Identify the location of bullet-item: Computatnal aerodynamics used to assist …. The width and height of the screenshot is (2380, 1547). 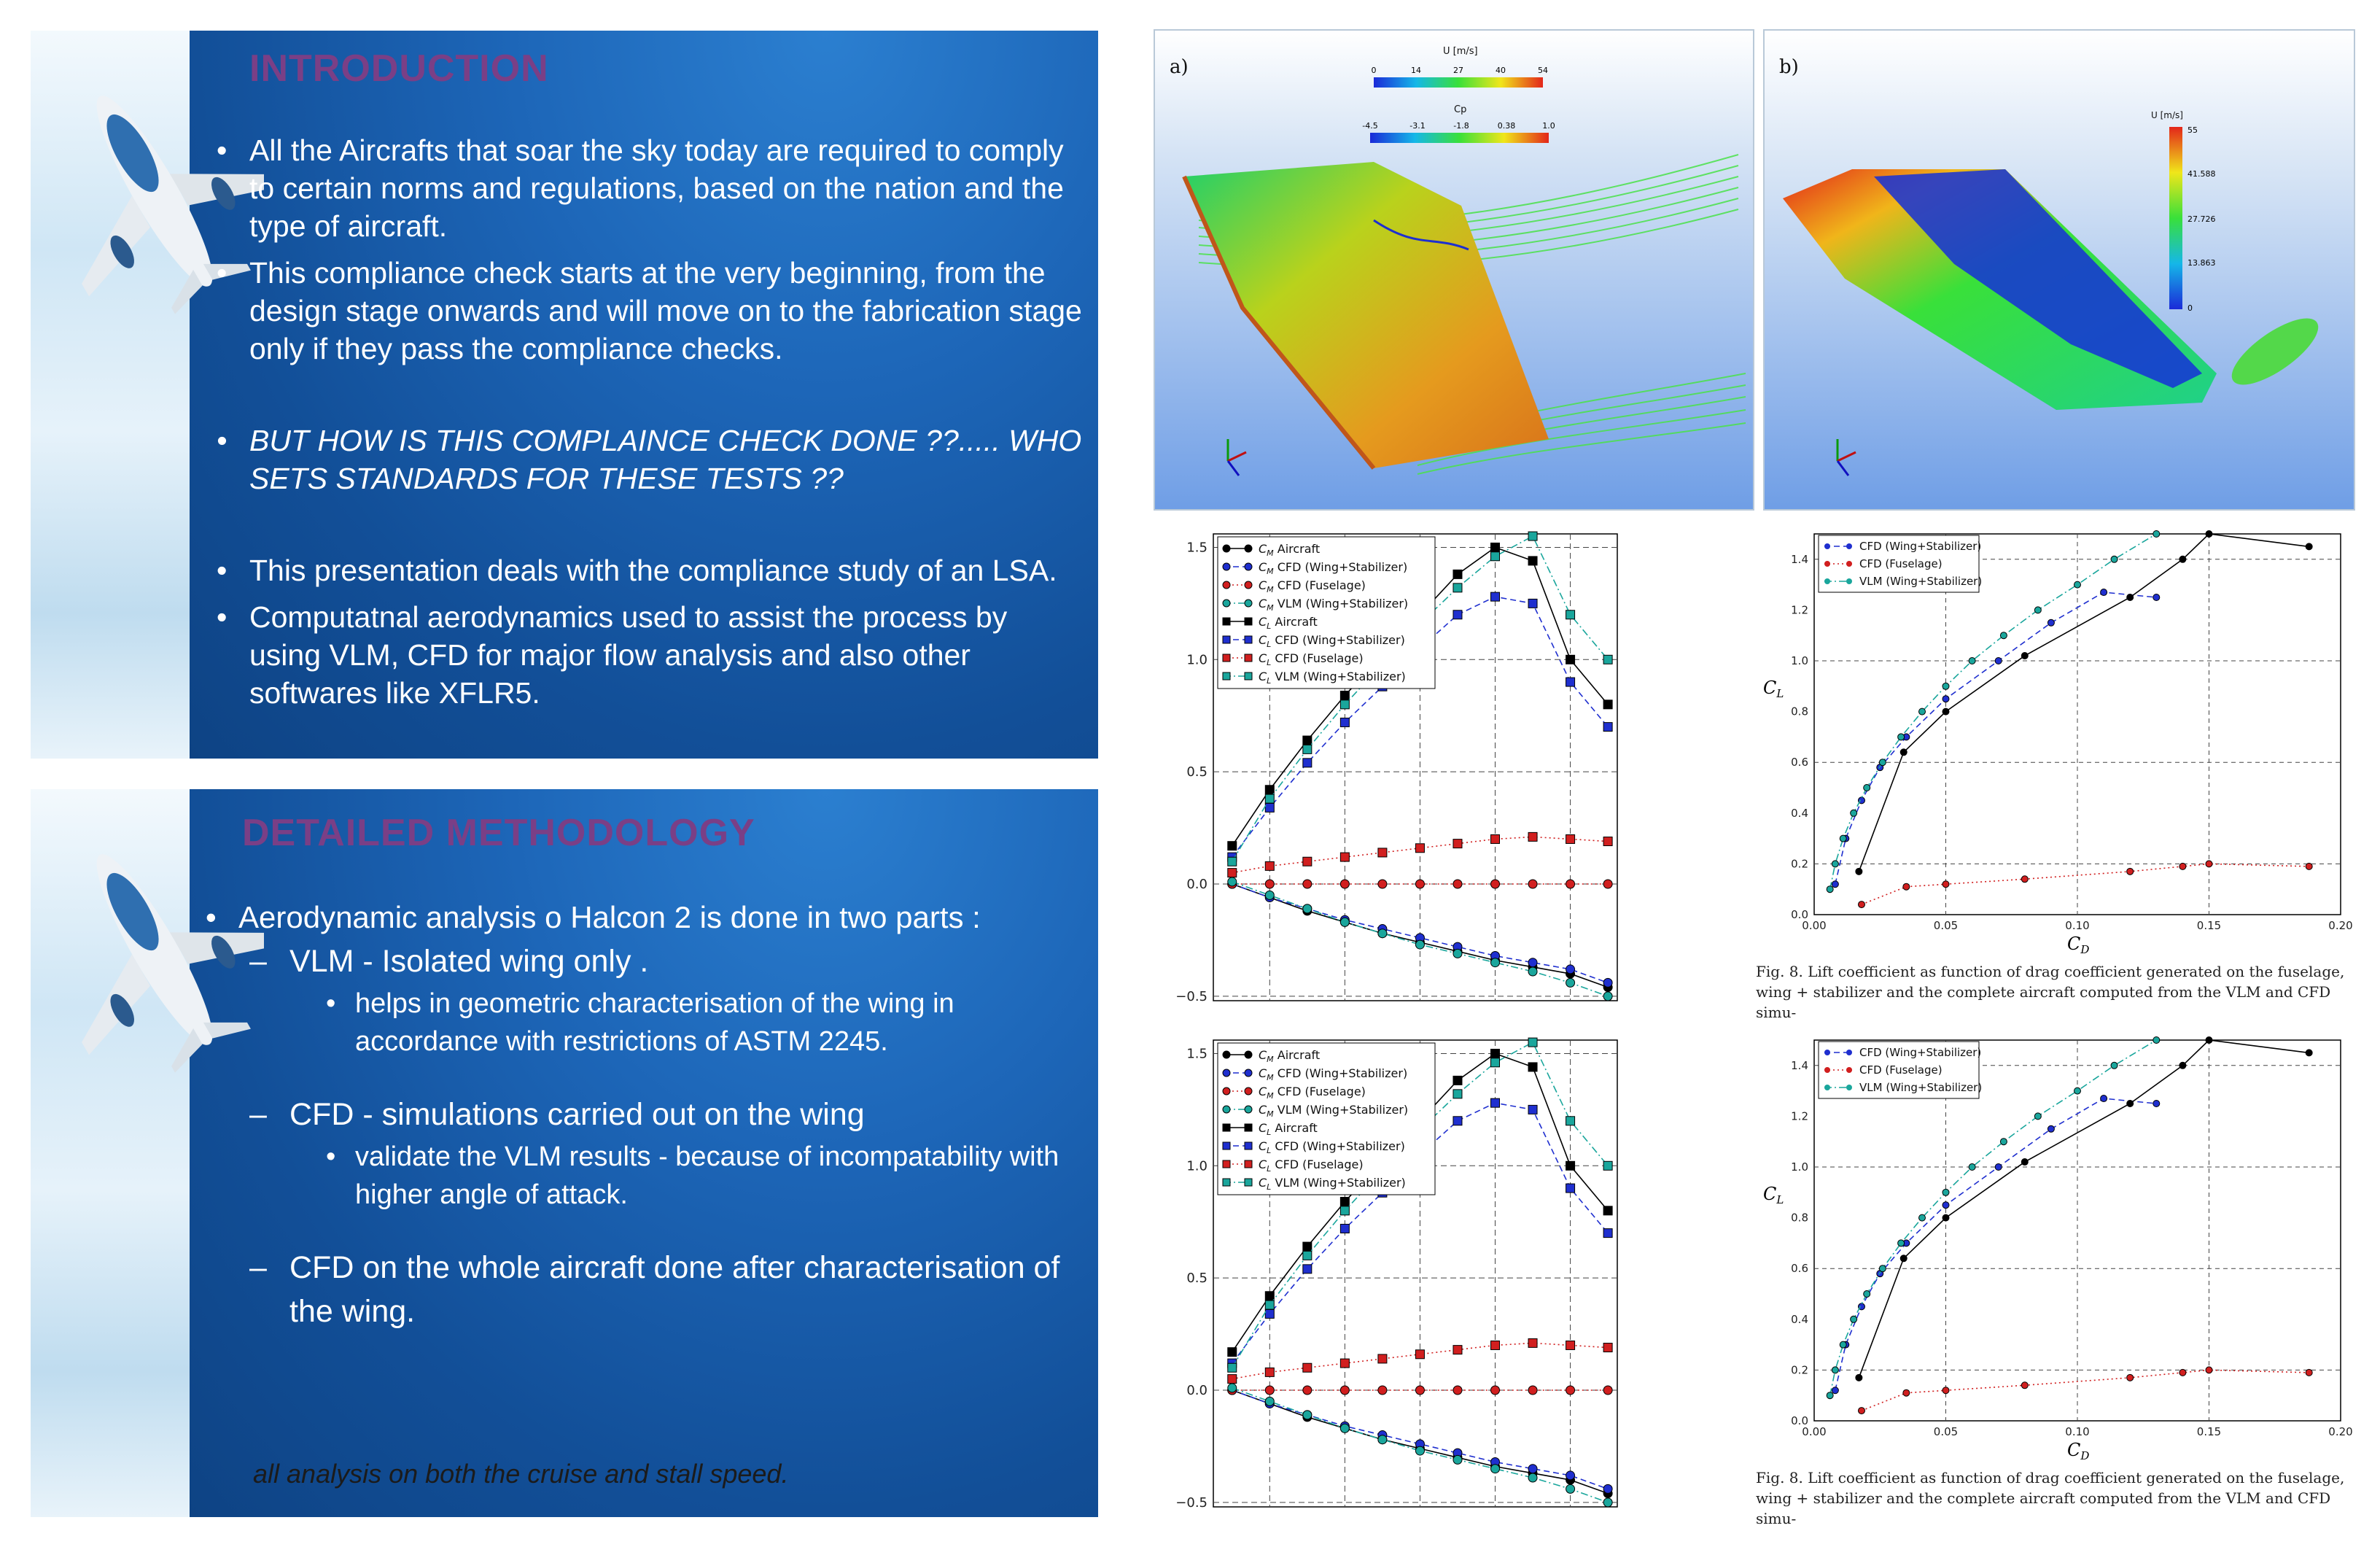
(645, 655).